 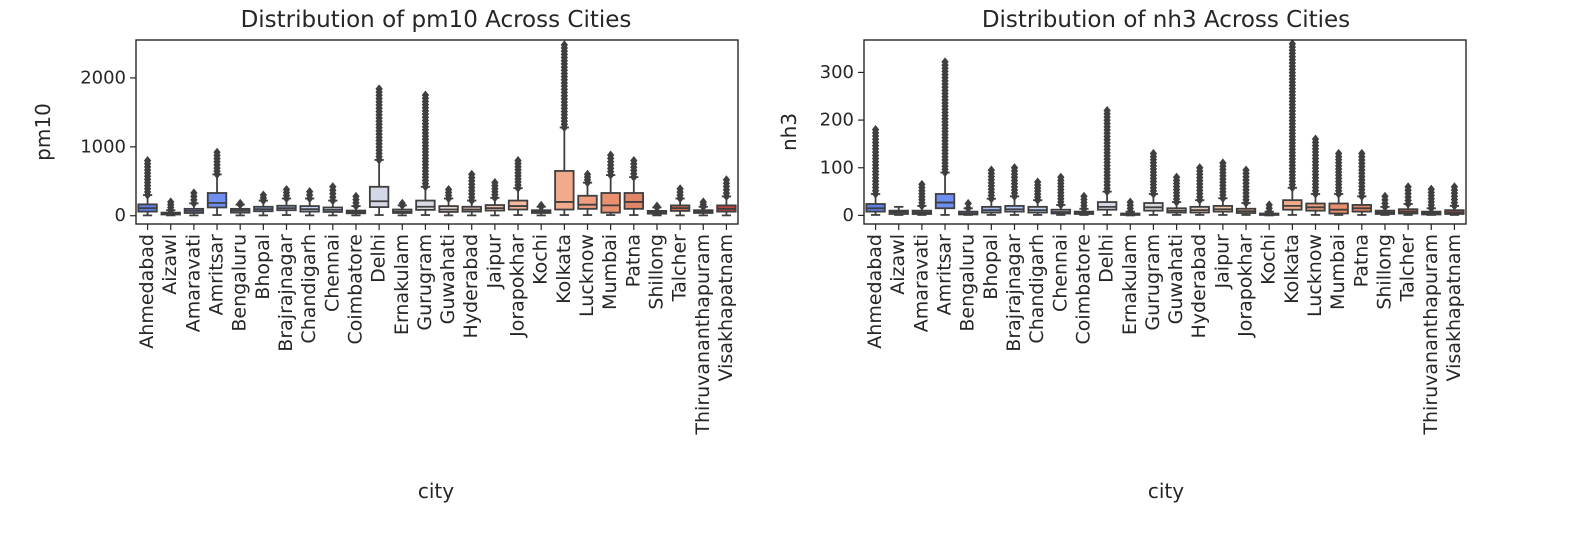 I want to click on x-tick-label: Coimbatore, so click(x=1083, y=289).